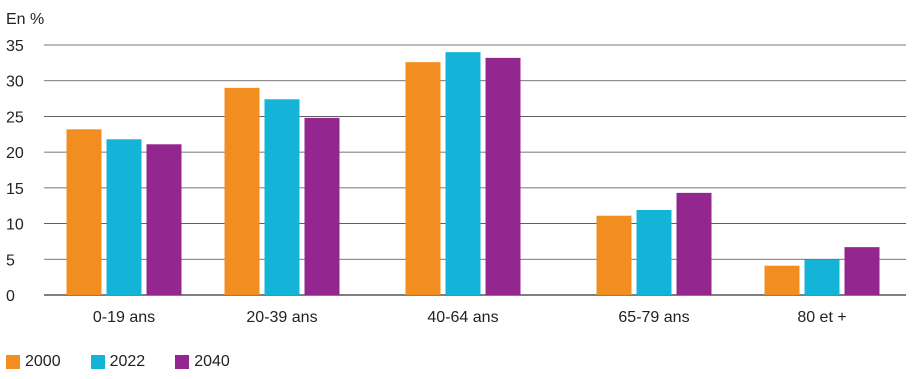 The width and height of the screenshot is (912, 379). I want to click on x-tick-label: 20-39 ans, so click(281, 317).